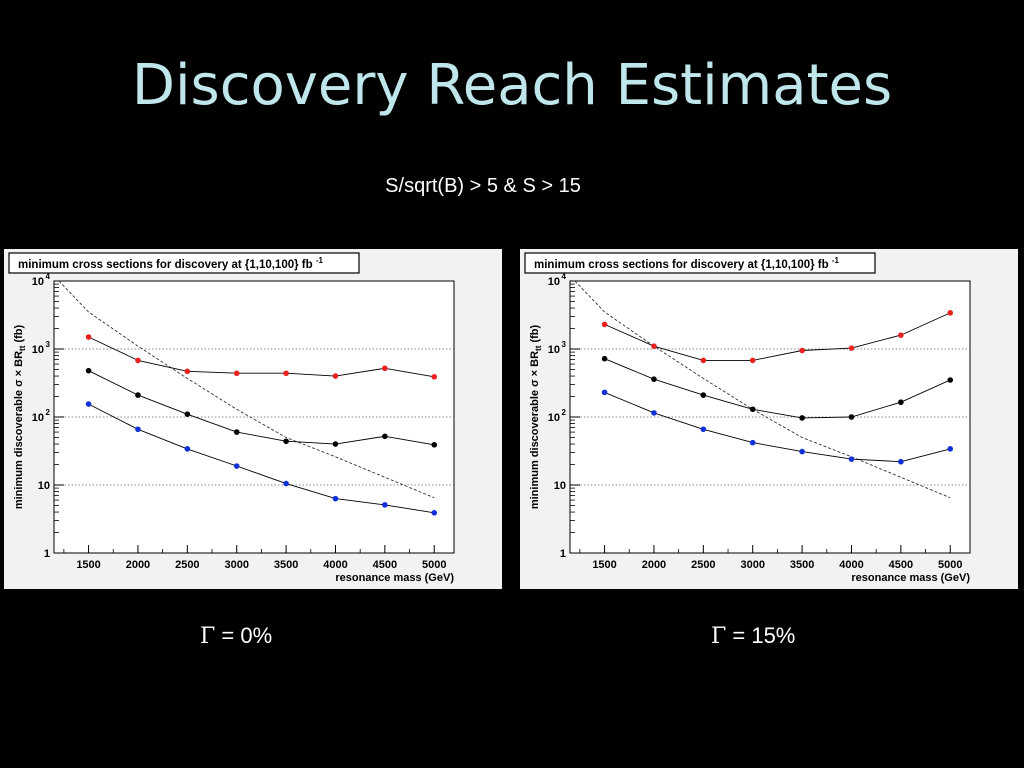 This screenshot has width=1024, height=768. What do you see at coordinates (236, 565) in the screenshot?
I see `x-tick-label: 3000` at bounding box center [236, 565].